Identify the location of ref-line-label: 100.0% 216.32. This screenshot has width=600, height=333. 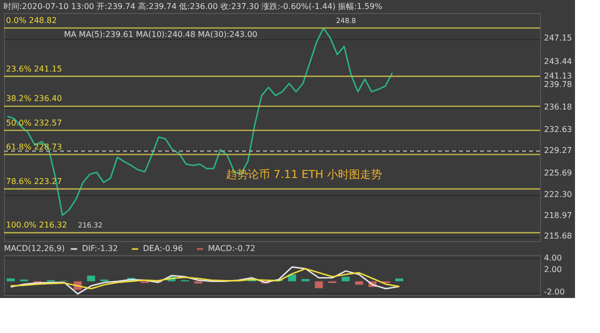
(37, 225).